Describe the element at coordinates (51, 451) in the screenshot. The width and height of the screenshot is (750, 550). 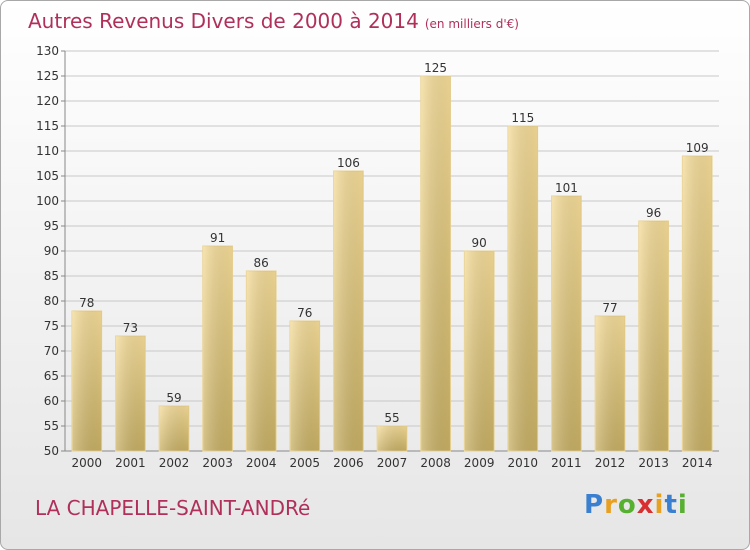
I see `y-tick-label: 50` at that location.